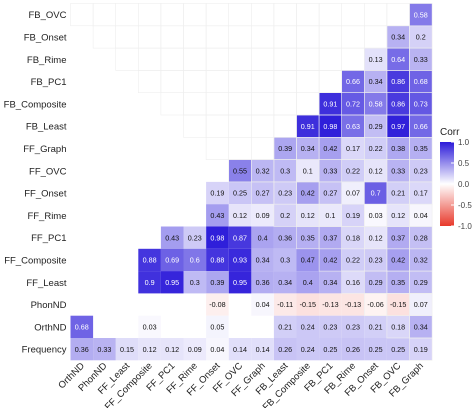  What do you see at coordinates (217, 326) in the screenshot?
I see `cell-value-label: 0.05` at bounding box center [217, 326].